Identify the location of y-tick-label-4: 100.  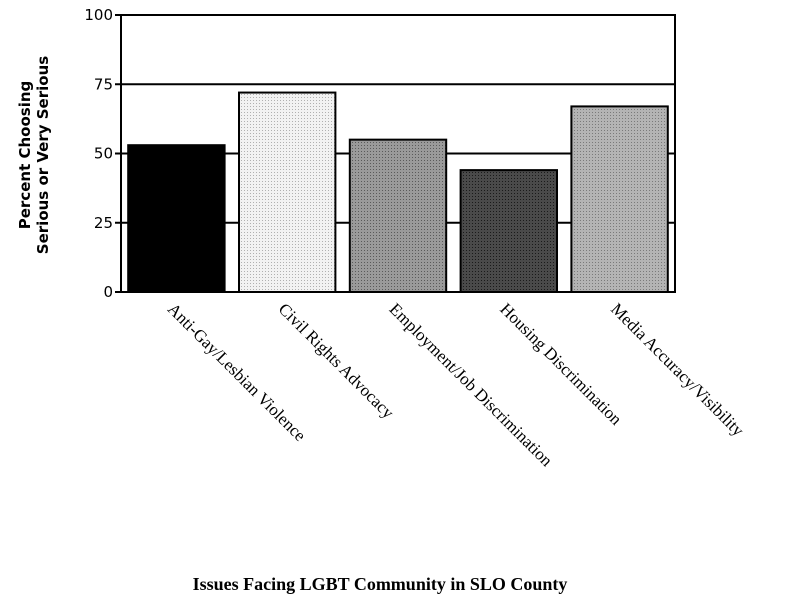
(98, 15).